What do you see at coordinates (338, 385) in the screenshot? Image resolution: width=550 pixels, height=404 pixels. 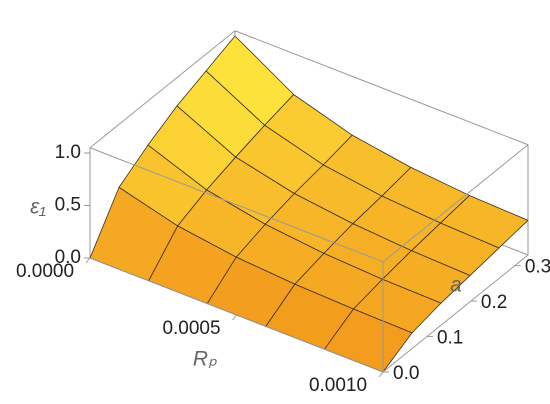 I see `x-tick-label: 0.0010` at bounding box center [338, 385].